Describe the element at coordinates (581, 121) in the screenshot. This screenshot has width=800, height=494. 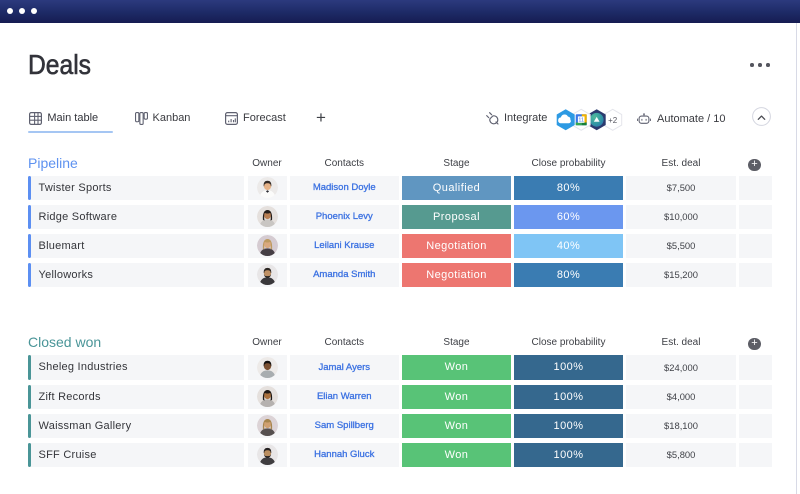
I see `svg-text: 11` at that location.